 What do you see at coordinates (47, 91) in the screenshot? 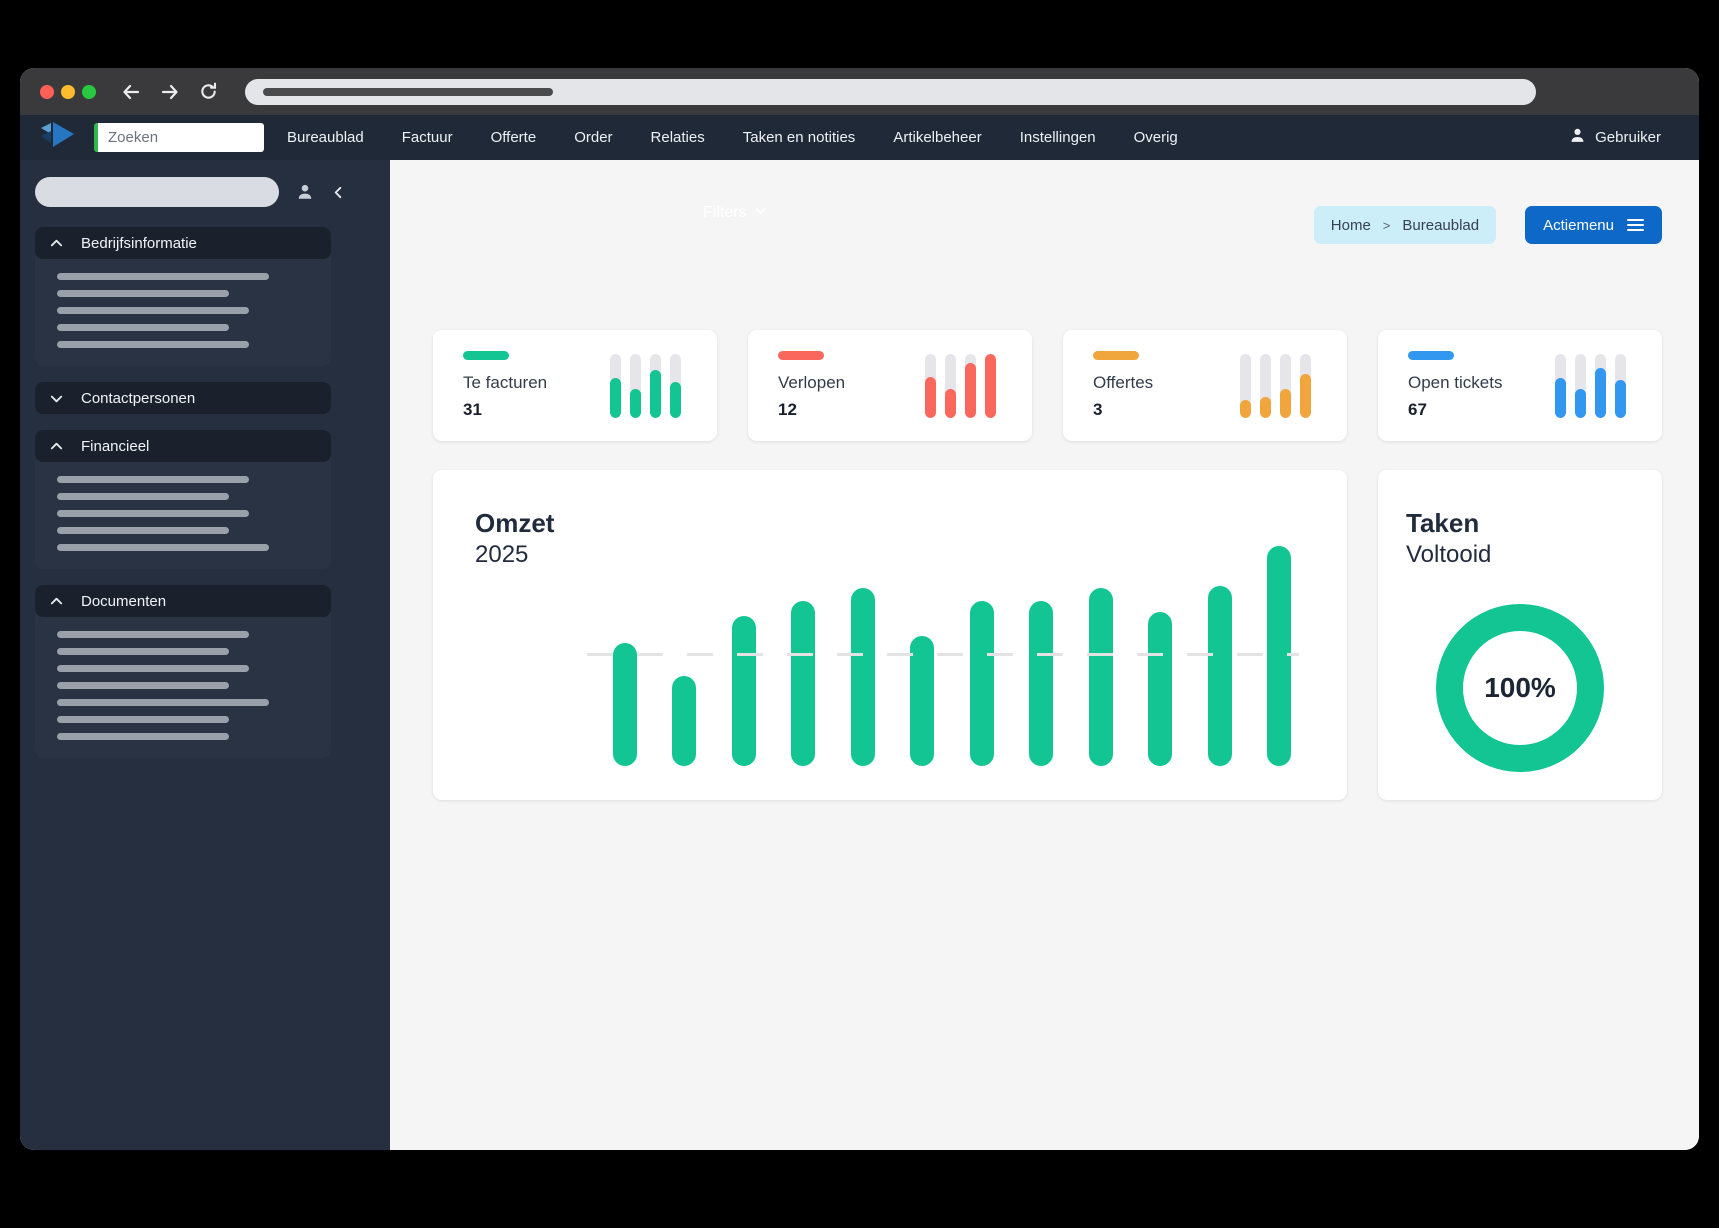
I see `close-window-button` at bounding box center [47, 91].